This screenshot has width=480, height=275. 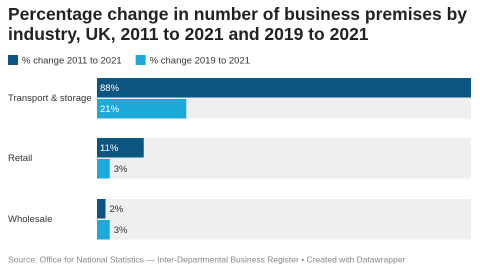 What do you see at coordinates (72, 61) in the screenshot?
I see `legend-label: % change 2011 to 2021` at bounding box center [72, 61].